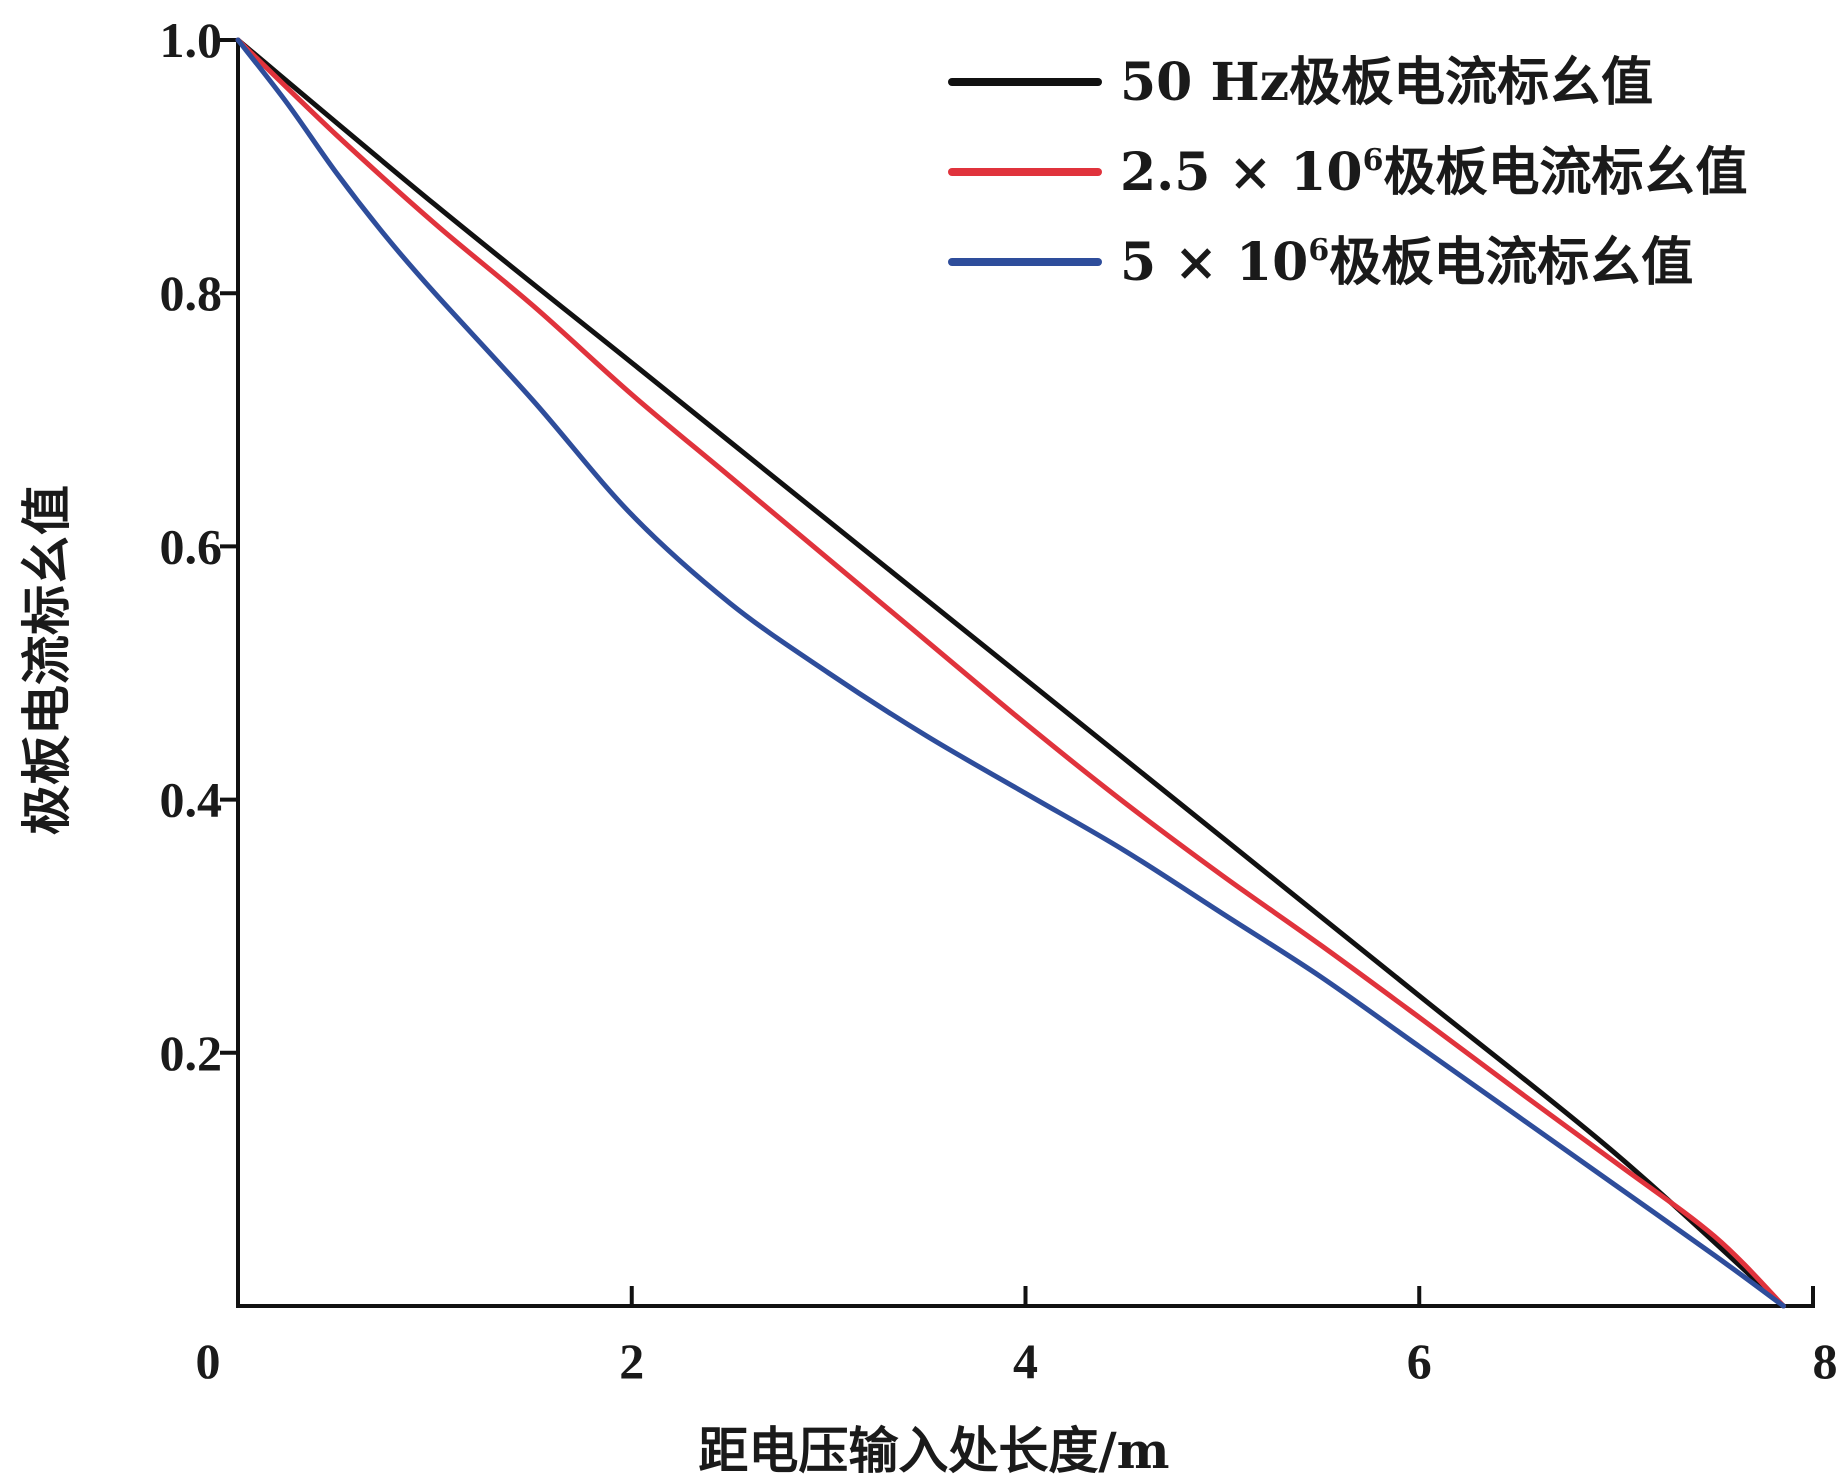 This screenshot has width=1842, height=1479. I want to click on x-ticks: 0 2 4 6 8, so click(1017, 1337).